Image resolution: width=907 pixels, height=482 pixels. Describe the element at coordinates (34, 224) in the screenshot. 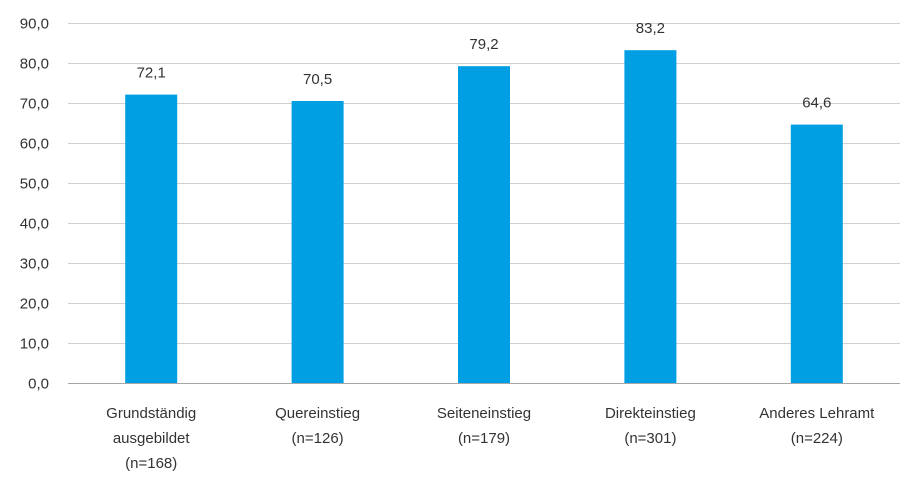

I see `y-tick-label: 40,0` at that location.